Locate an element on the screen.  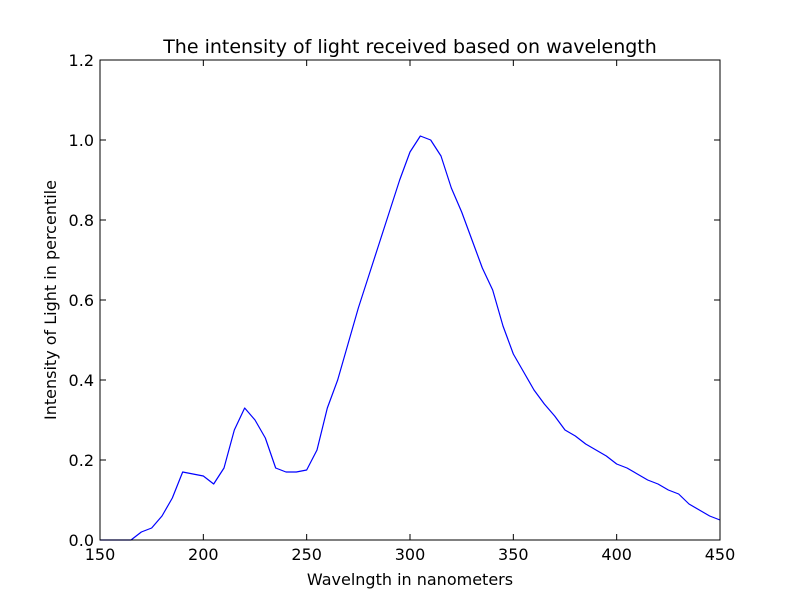
x-tick-label: 200 is located at coordinates (203, 554).